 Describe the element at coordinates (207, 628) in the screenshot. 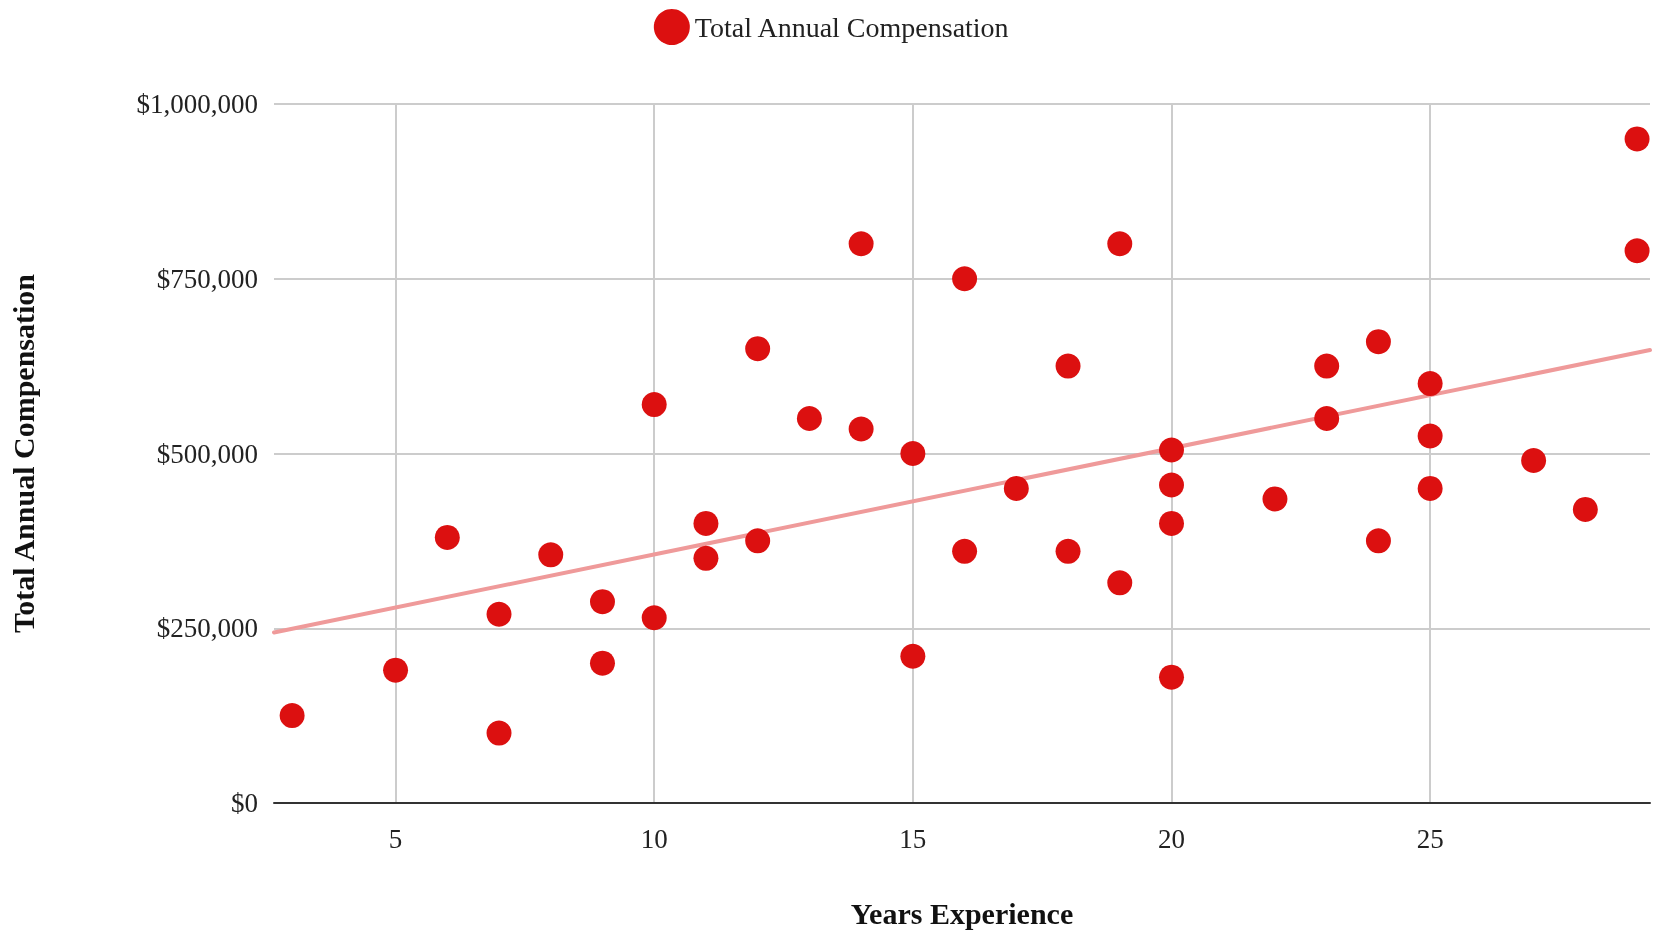

I see `y-tick-label: $250,000` at that location.